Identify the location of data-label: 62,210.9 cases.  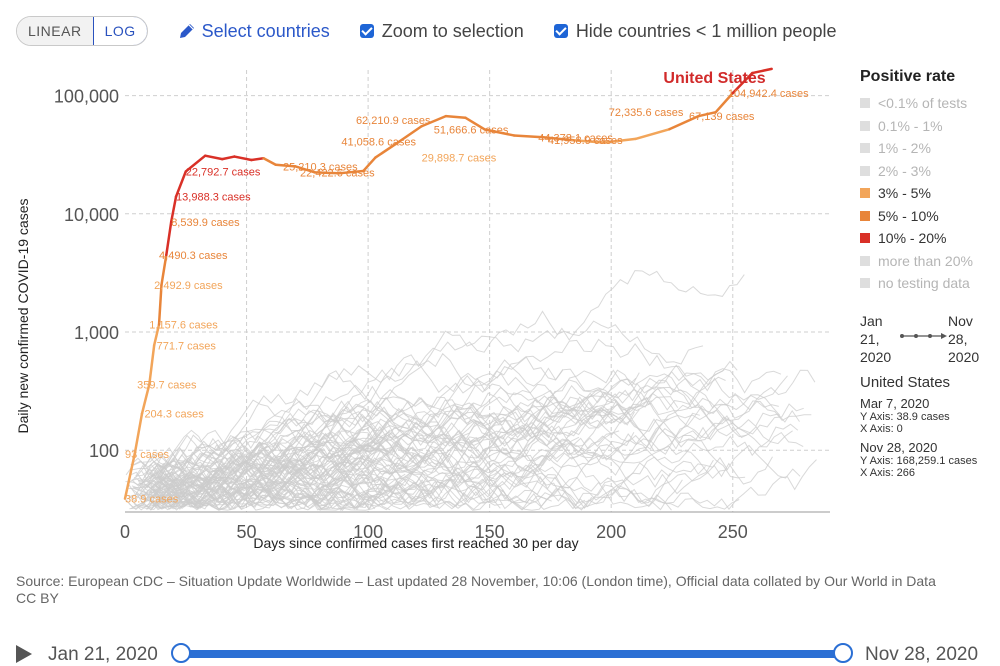
(393, 121).